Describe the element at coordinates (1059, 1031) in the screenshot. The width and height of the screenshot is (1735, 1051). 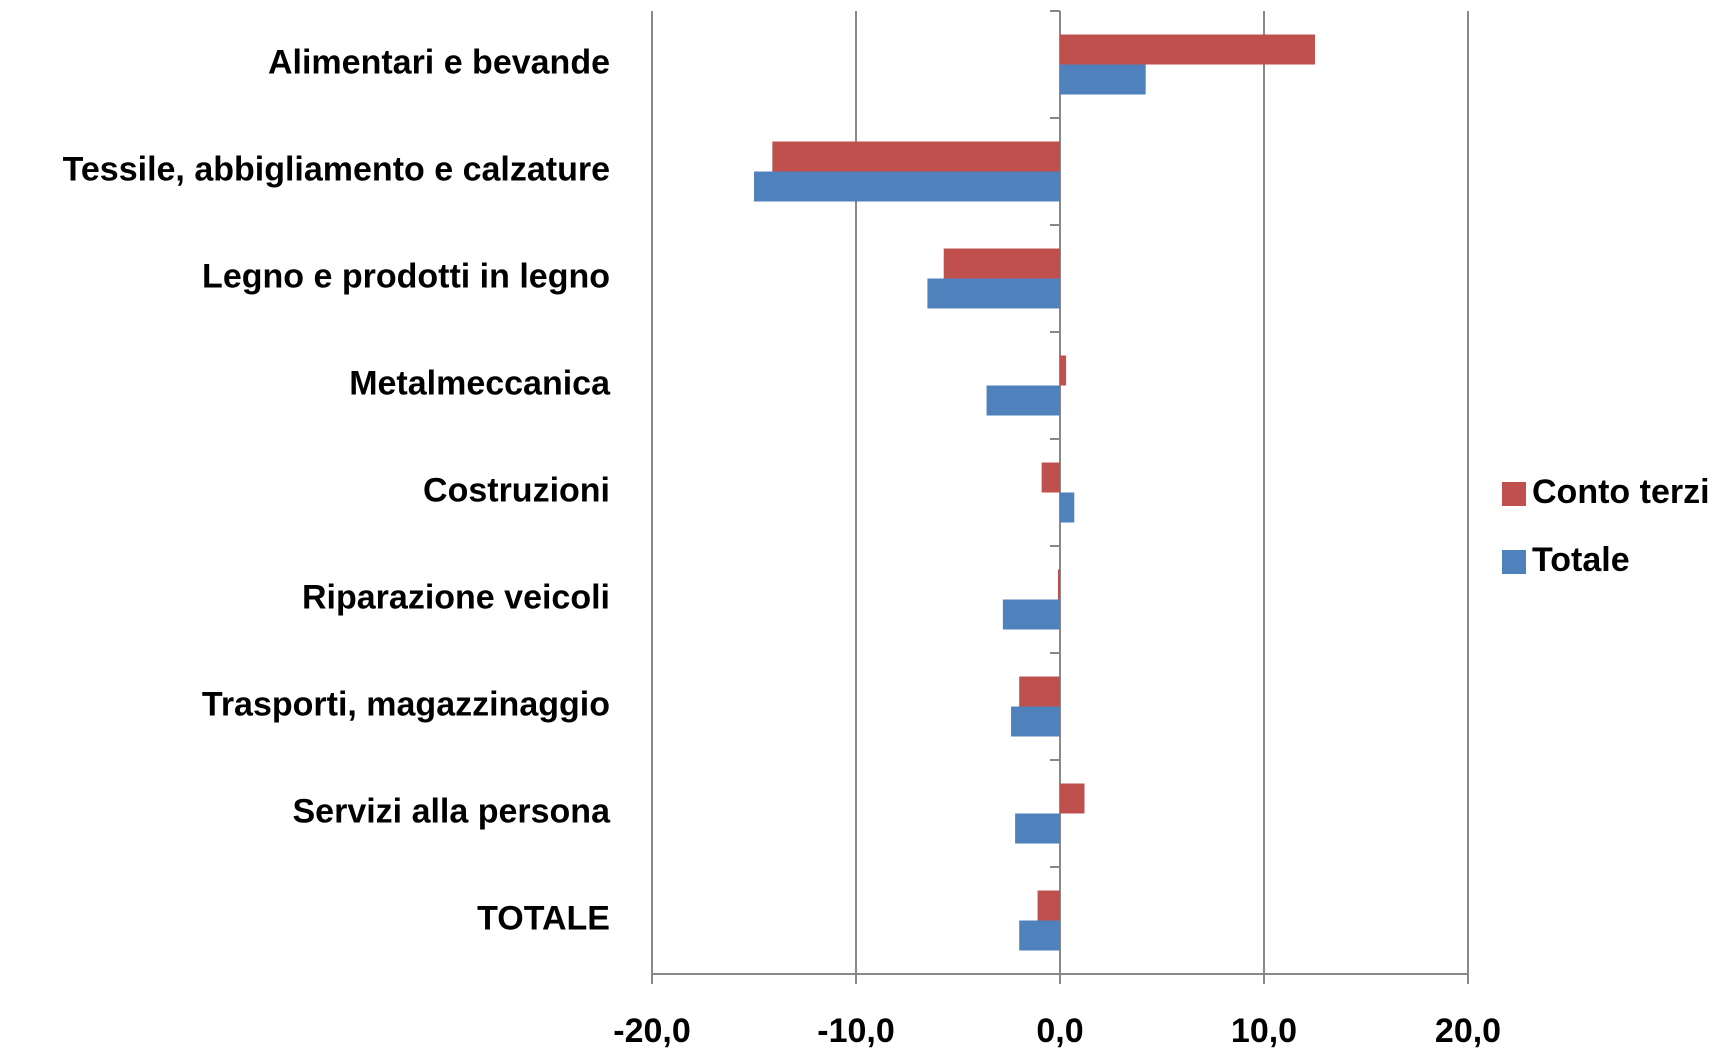
I see `x-tick-label: 0,0` at that location.